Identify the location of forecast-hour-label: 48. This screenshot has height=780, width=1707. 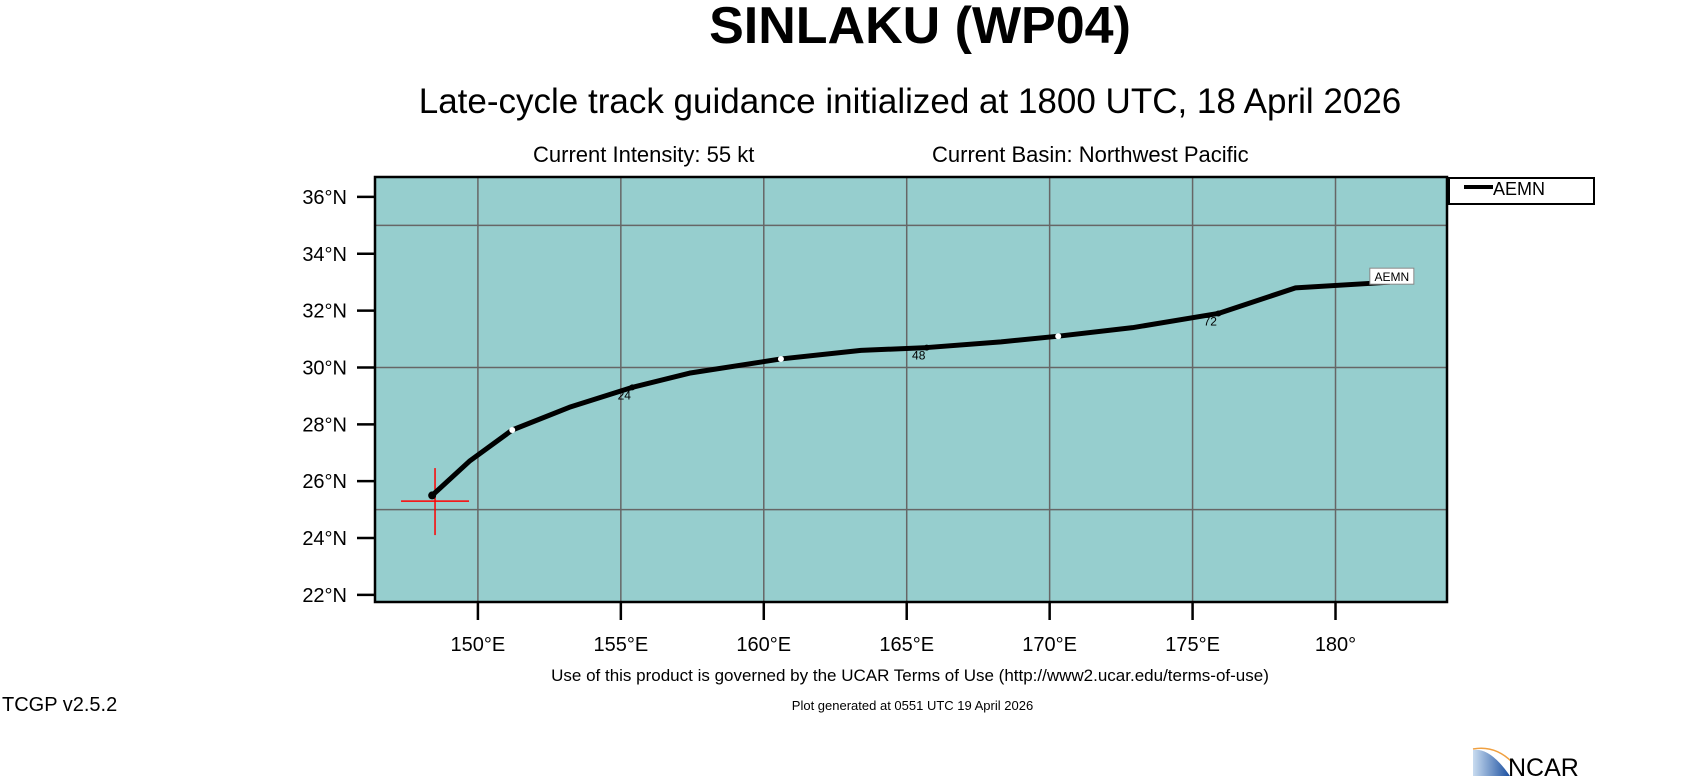
(919, 356).